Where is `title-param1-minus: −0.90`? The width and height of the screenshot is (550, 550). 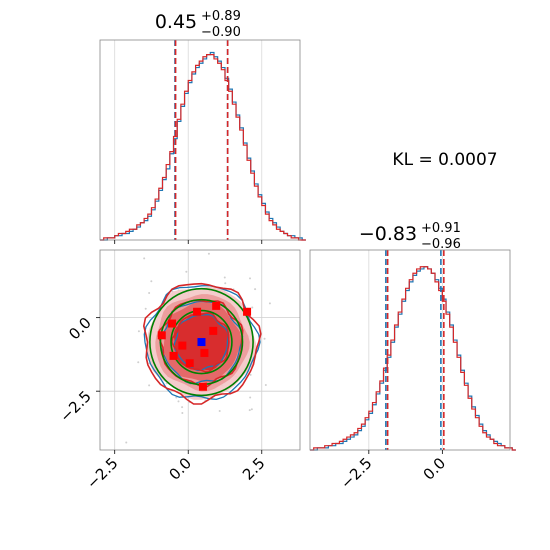 title-param1-minus: −0.90 is located at coordinates (221, 32).